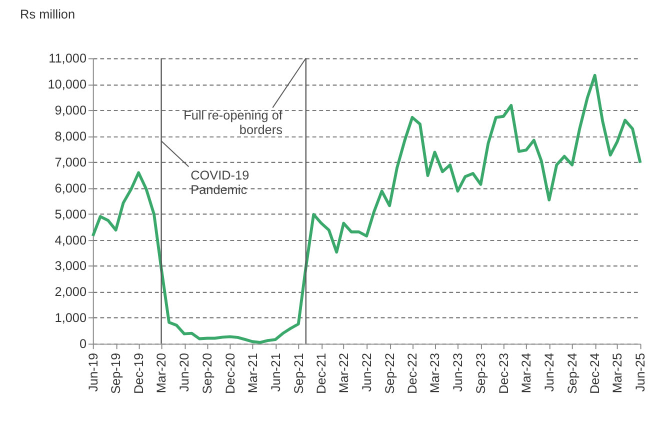 This screenshot has height=427, width=653. Describe the element at coordinates (48, 15) in the screenshot. I see `y-axis-title: Rs million` at that location.